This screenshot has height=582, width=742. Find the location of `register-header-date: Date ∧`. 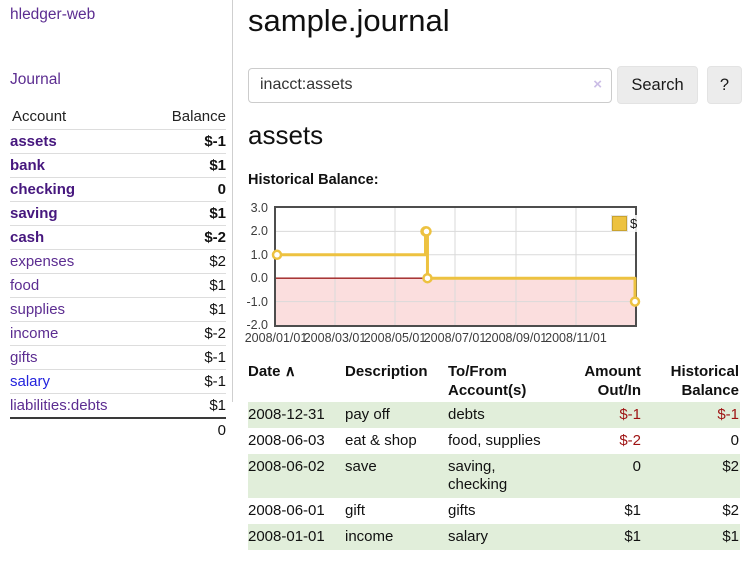

register-header-date: Date ∧ is located at coordinates (272, 371).